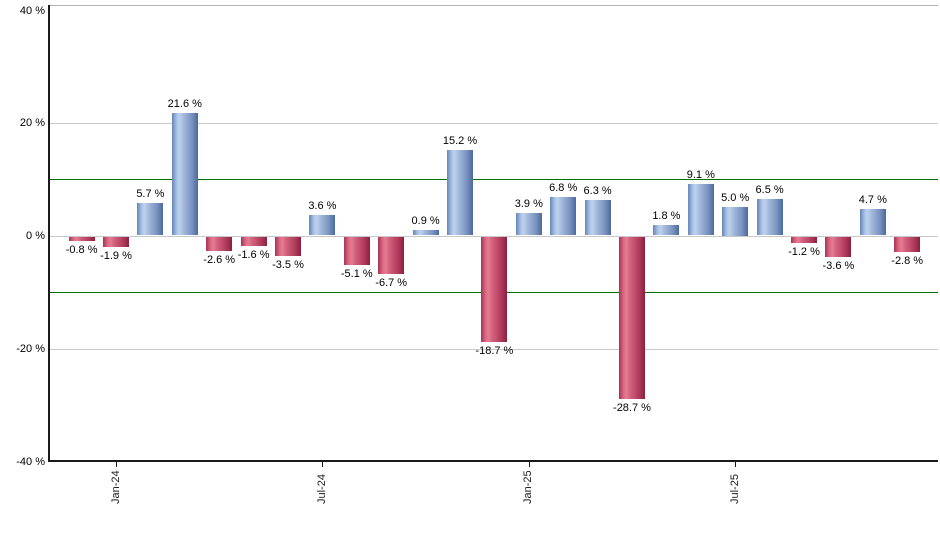  I want to click on y-axis-label: 20 %, so click(32, 122).